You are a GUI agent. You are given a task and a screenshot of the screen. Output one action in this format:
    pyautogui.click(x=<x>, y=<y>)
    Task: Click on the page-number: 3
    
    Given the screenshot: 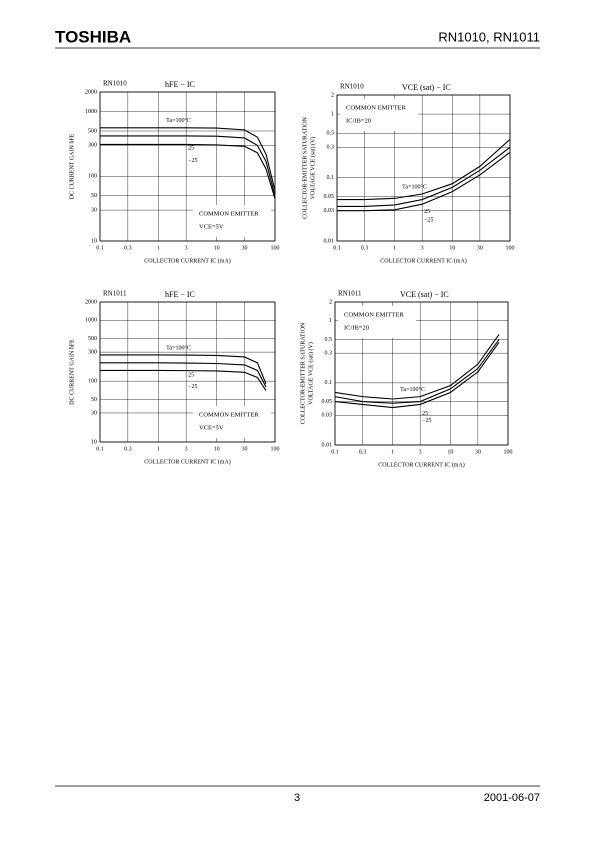 What is the action you would take?
    pyautogui.click(x=297, y=798)
    